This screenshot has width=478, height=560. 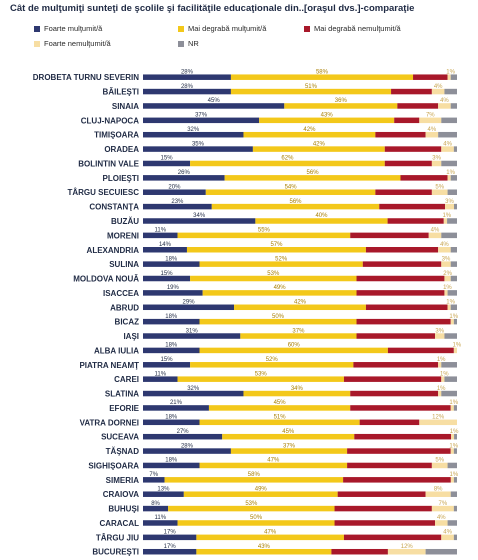 I want to click on legend-label: Foarte mulţumit/ă, so click(x=73, y=28).